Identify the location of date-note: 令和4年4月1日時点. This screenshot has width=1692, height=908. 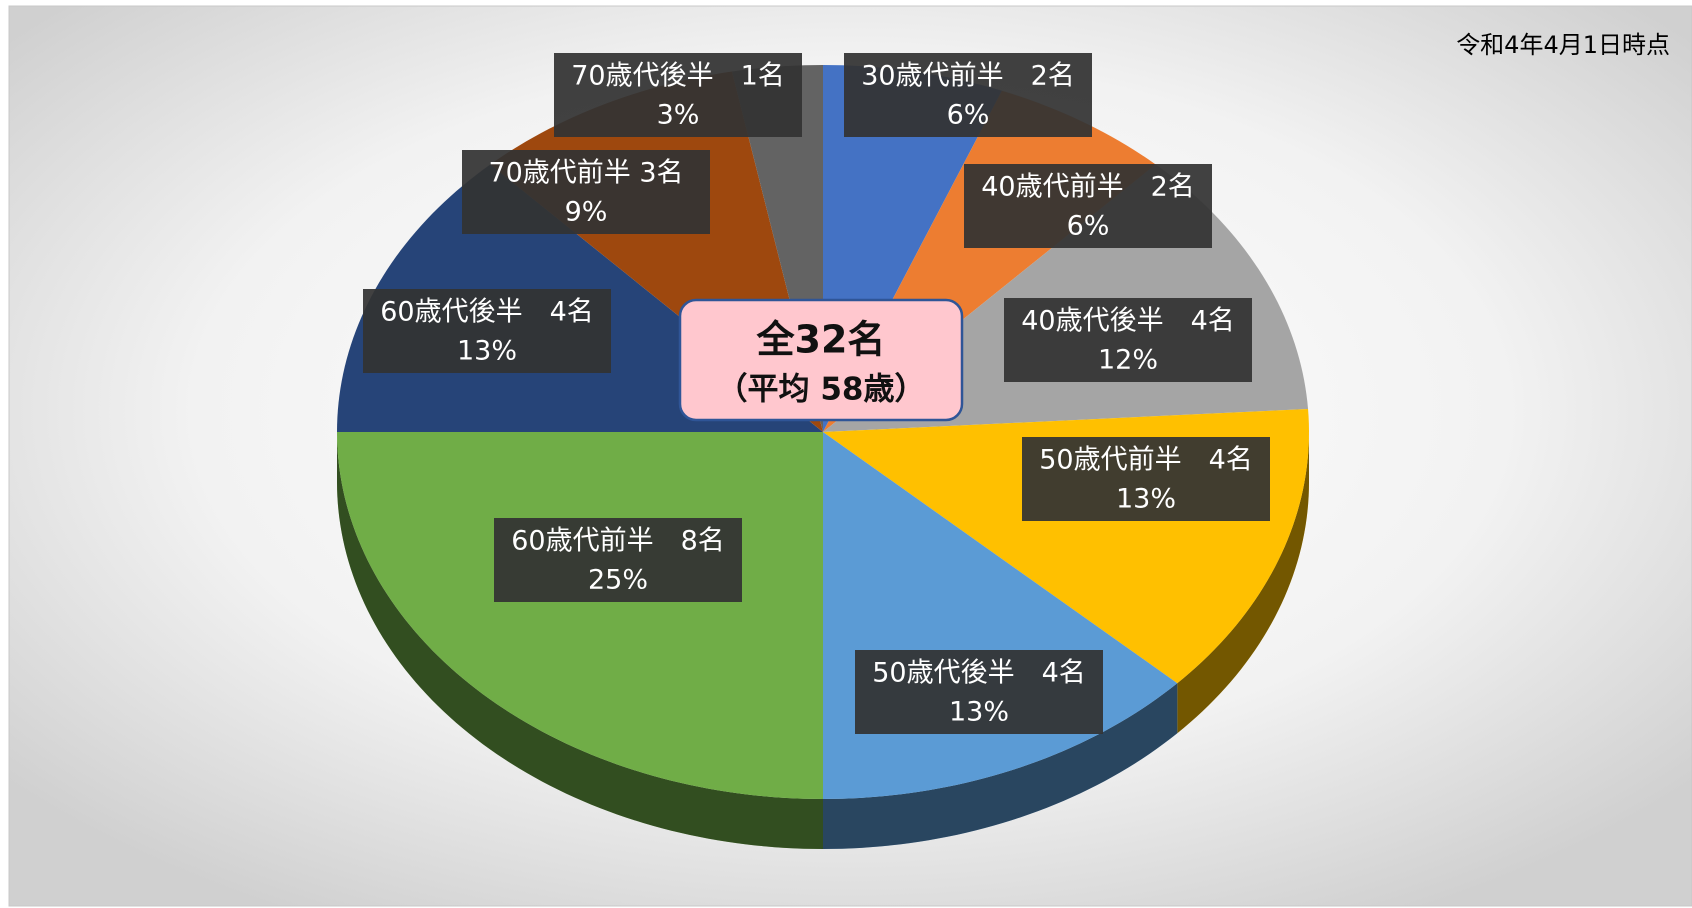
(1563, 45).